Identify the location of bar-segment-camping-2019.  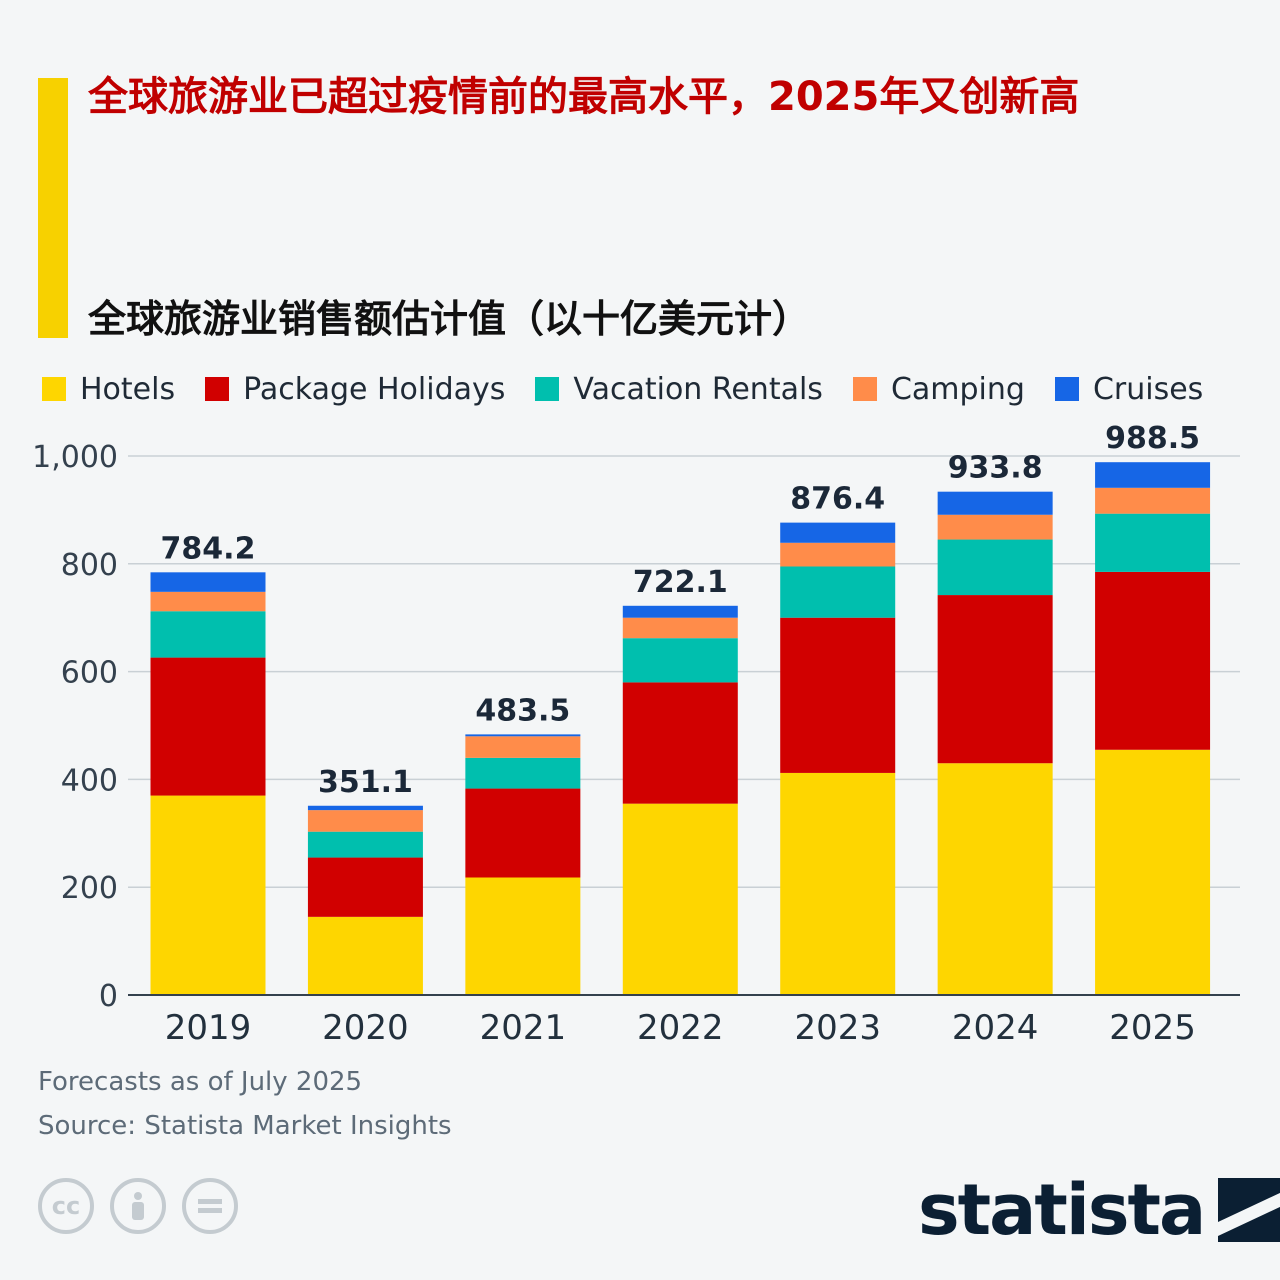
(208, 601).